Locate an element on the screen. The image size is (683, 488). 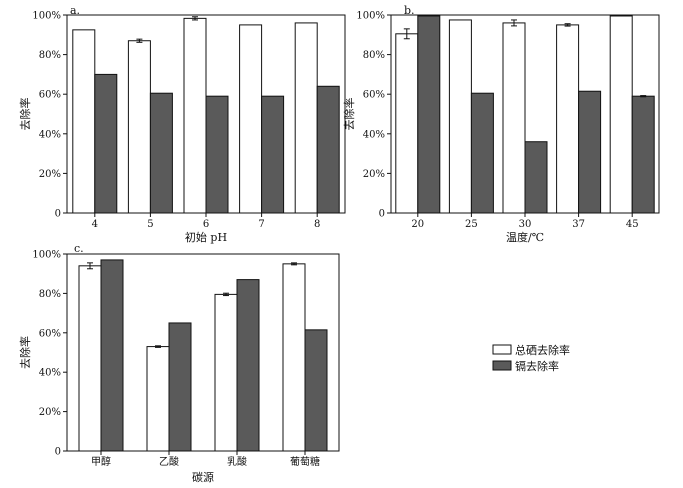
x-tick-label: 4 is located at coordinates (95, 224).